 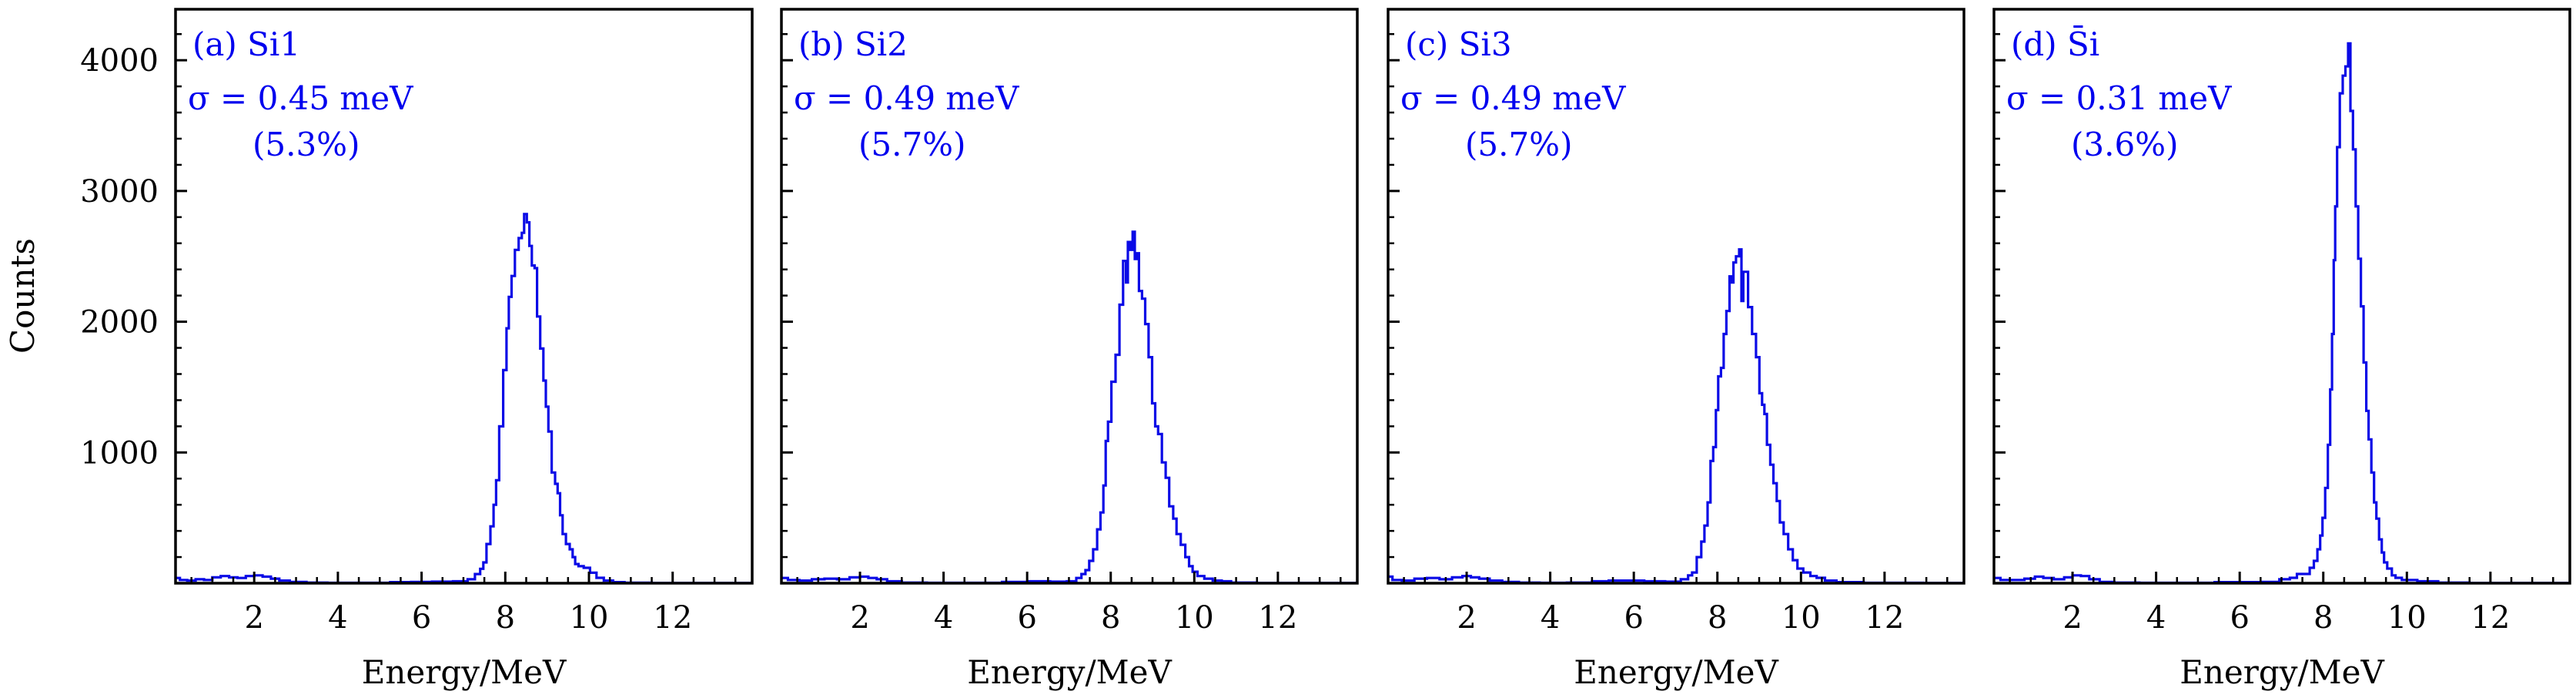 What do you see at coordinates (120, 323) in the screenshot?
I see `y-tick-label: 2000` at bounding box center [120, 323].